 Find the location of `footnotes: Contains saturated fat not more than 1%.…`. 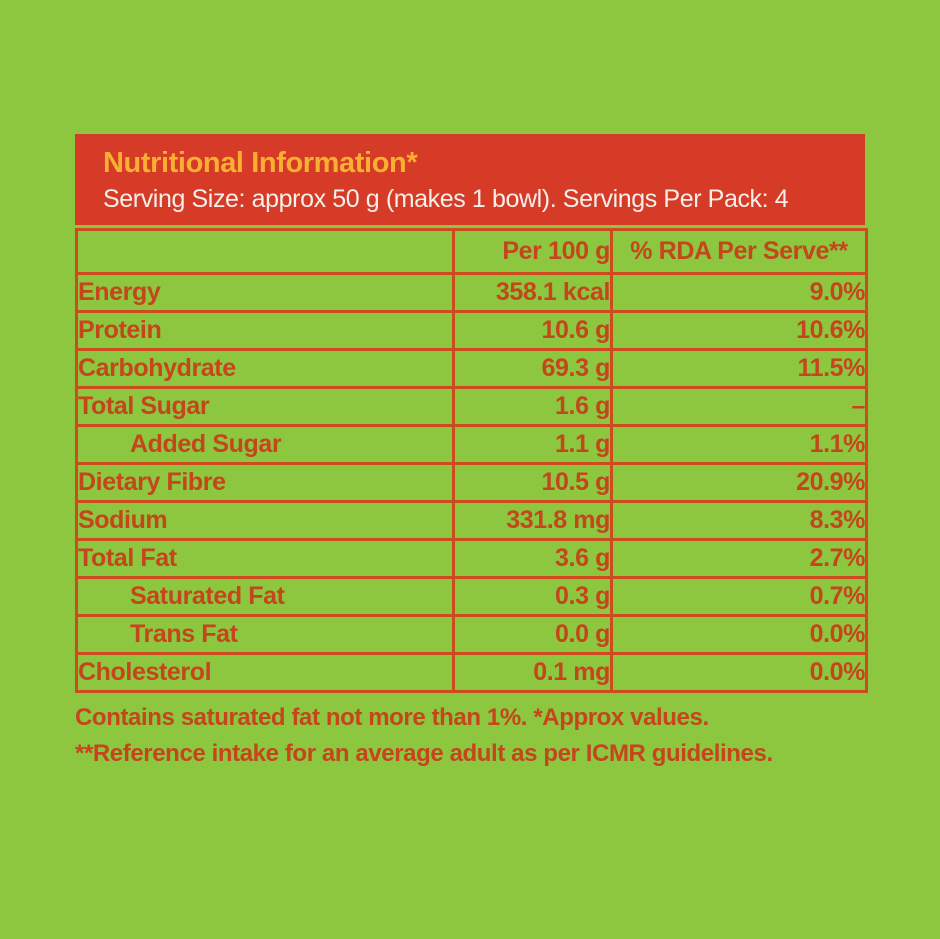

footnotes: Contains saturated fat not more than 1%.… is located at coordinates (470, 736).